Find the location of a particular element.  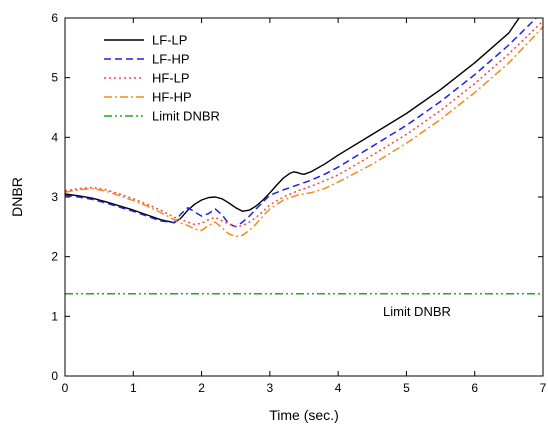

legend-label-limit-dnbr: Limit DNBR is located at coordinates (186, 116).